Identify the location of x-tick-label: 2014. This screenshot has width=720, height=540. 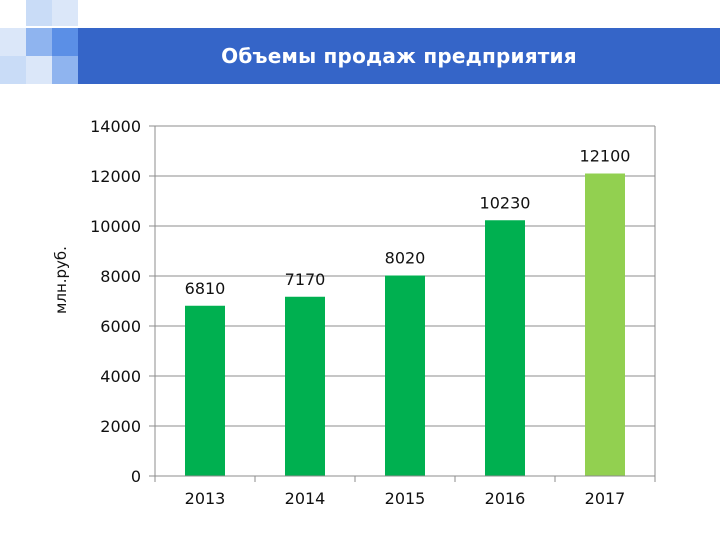
(305, 498).